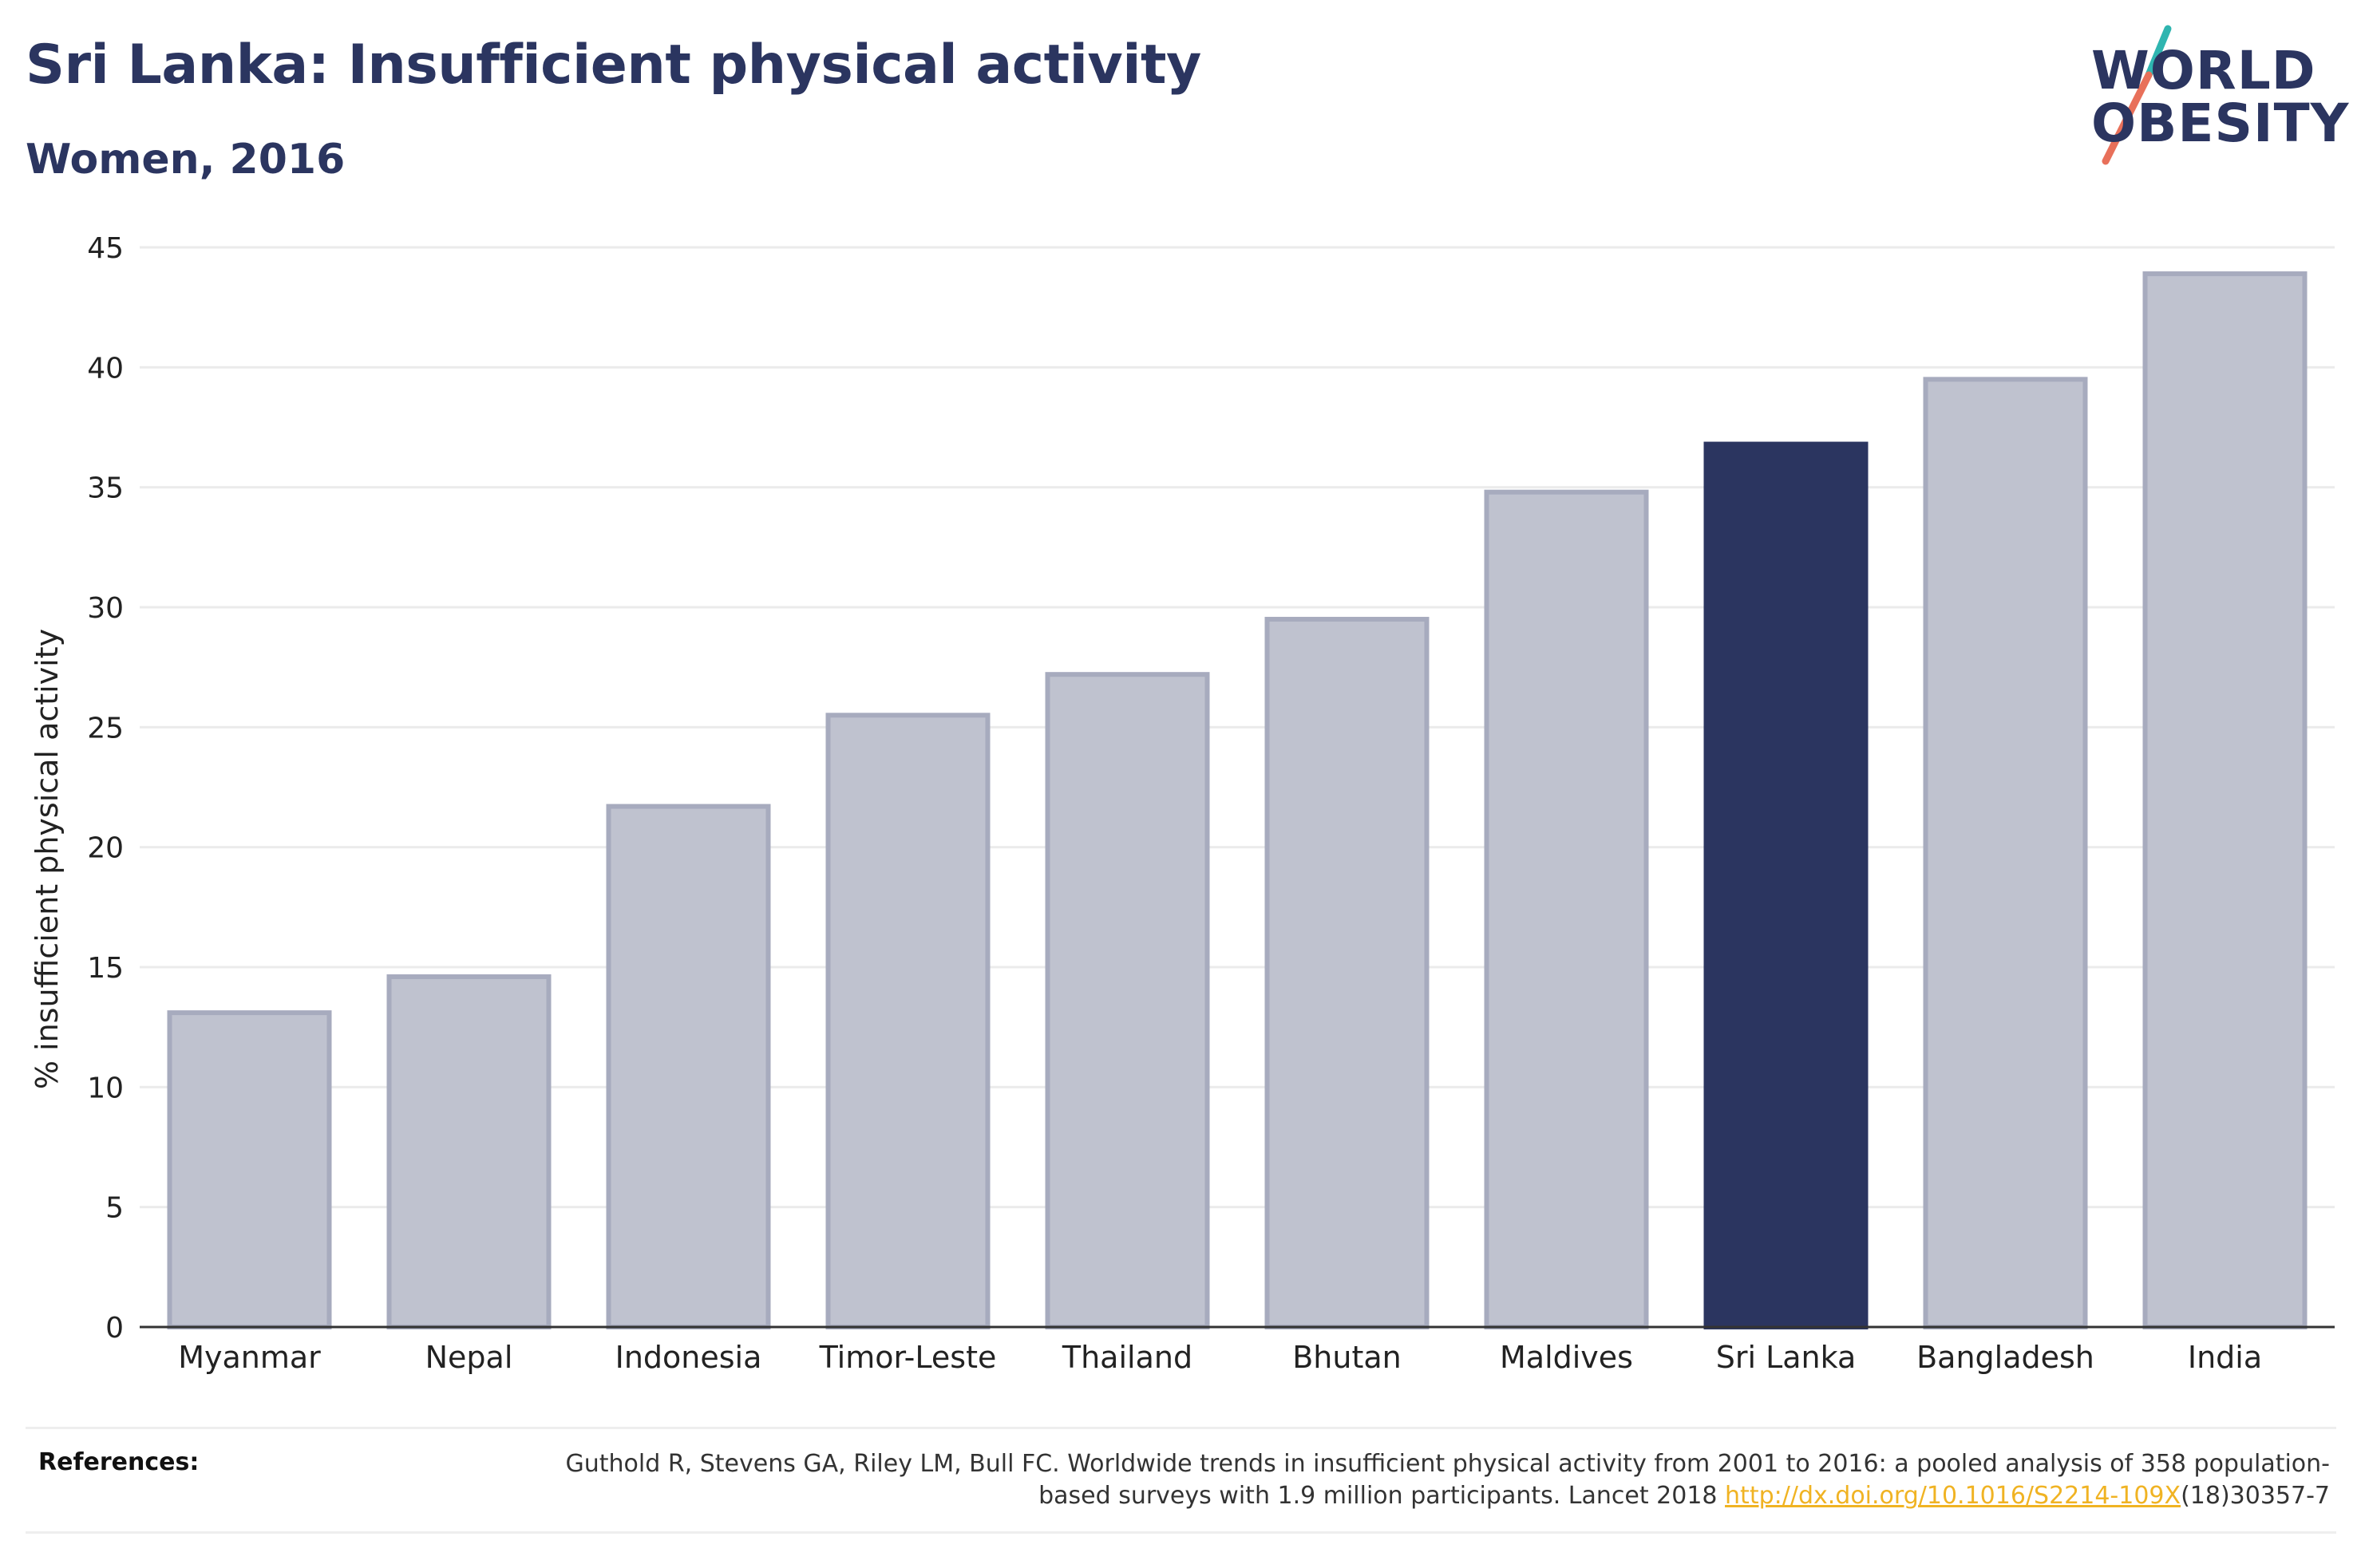 The height and width of the screenshot is (1568, 2361). I want to click on bar-bhutan, so click(1347, 973).